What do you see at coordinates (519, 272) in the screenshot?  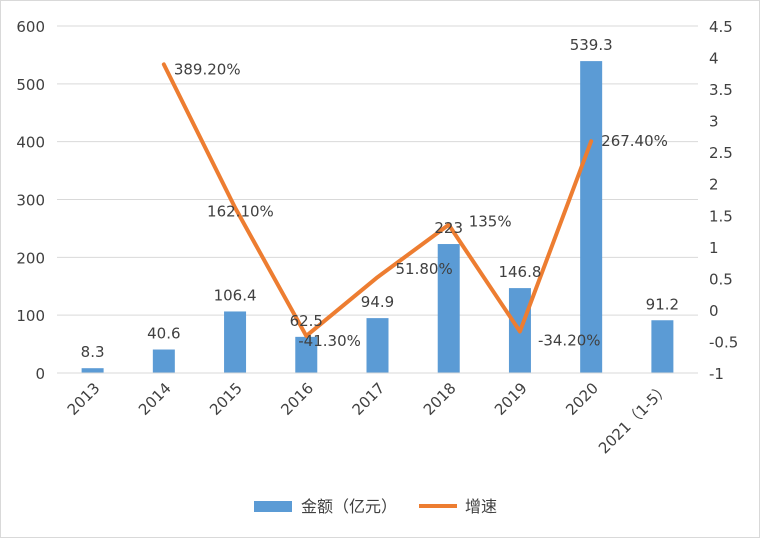 I see `bar-data-label: 146.8` at bounding box center [519, 272].